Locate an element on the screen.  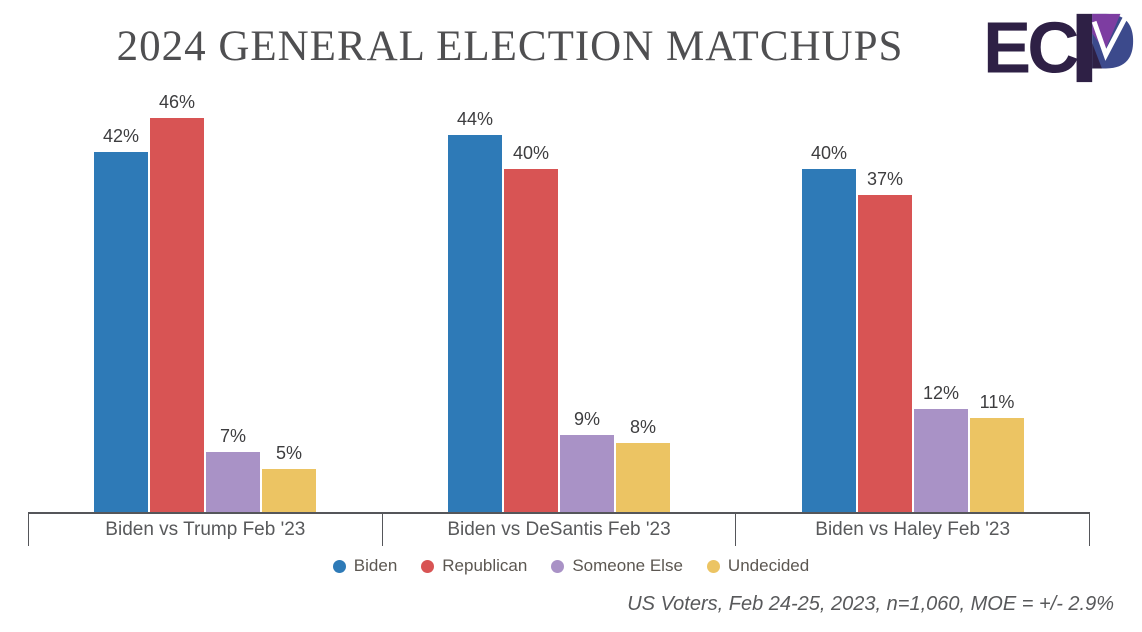
bar-column: 8% is located at coordinates (643, 464).